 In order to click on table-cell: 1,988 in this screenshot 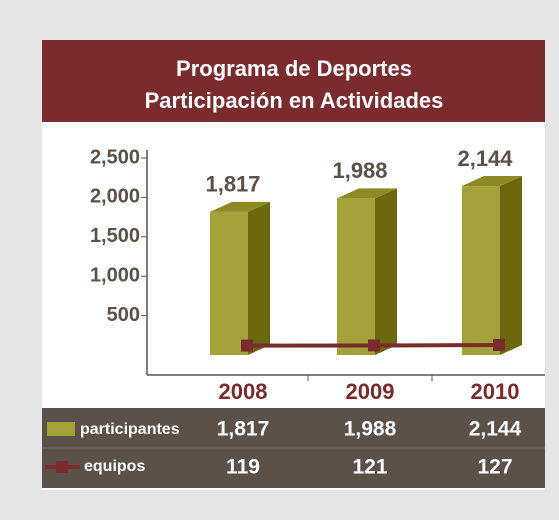, I will do `click(370, 429)`.